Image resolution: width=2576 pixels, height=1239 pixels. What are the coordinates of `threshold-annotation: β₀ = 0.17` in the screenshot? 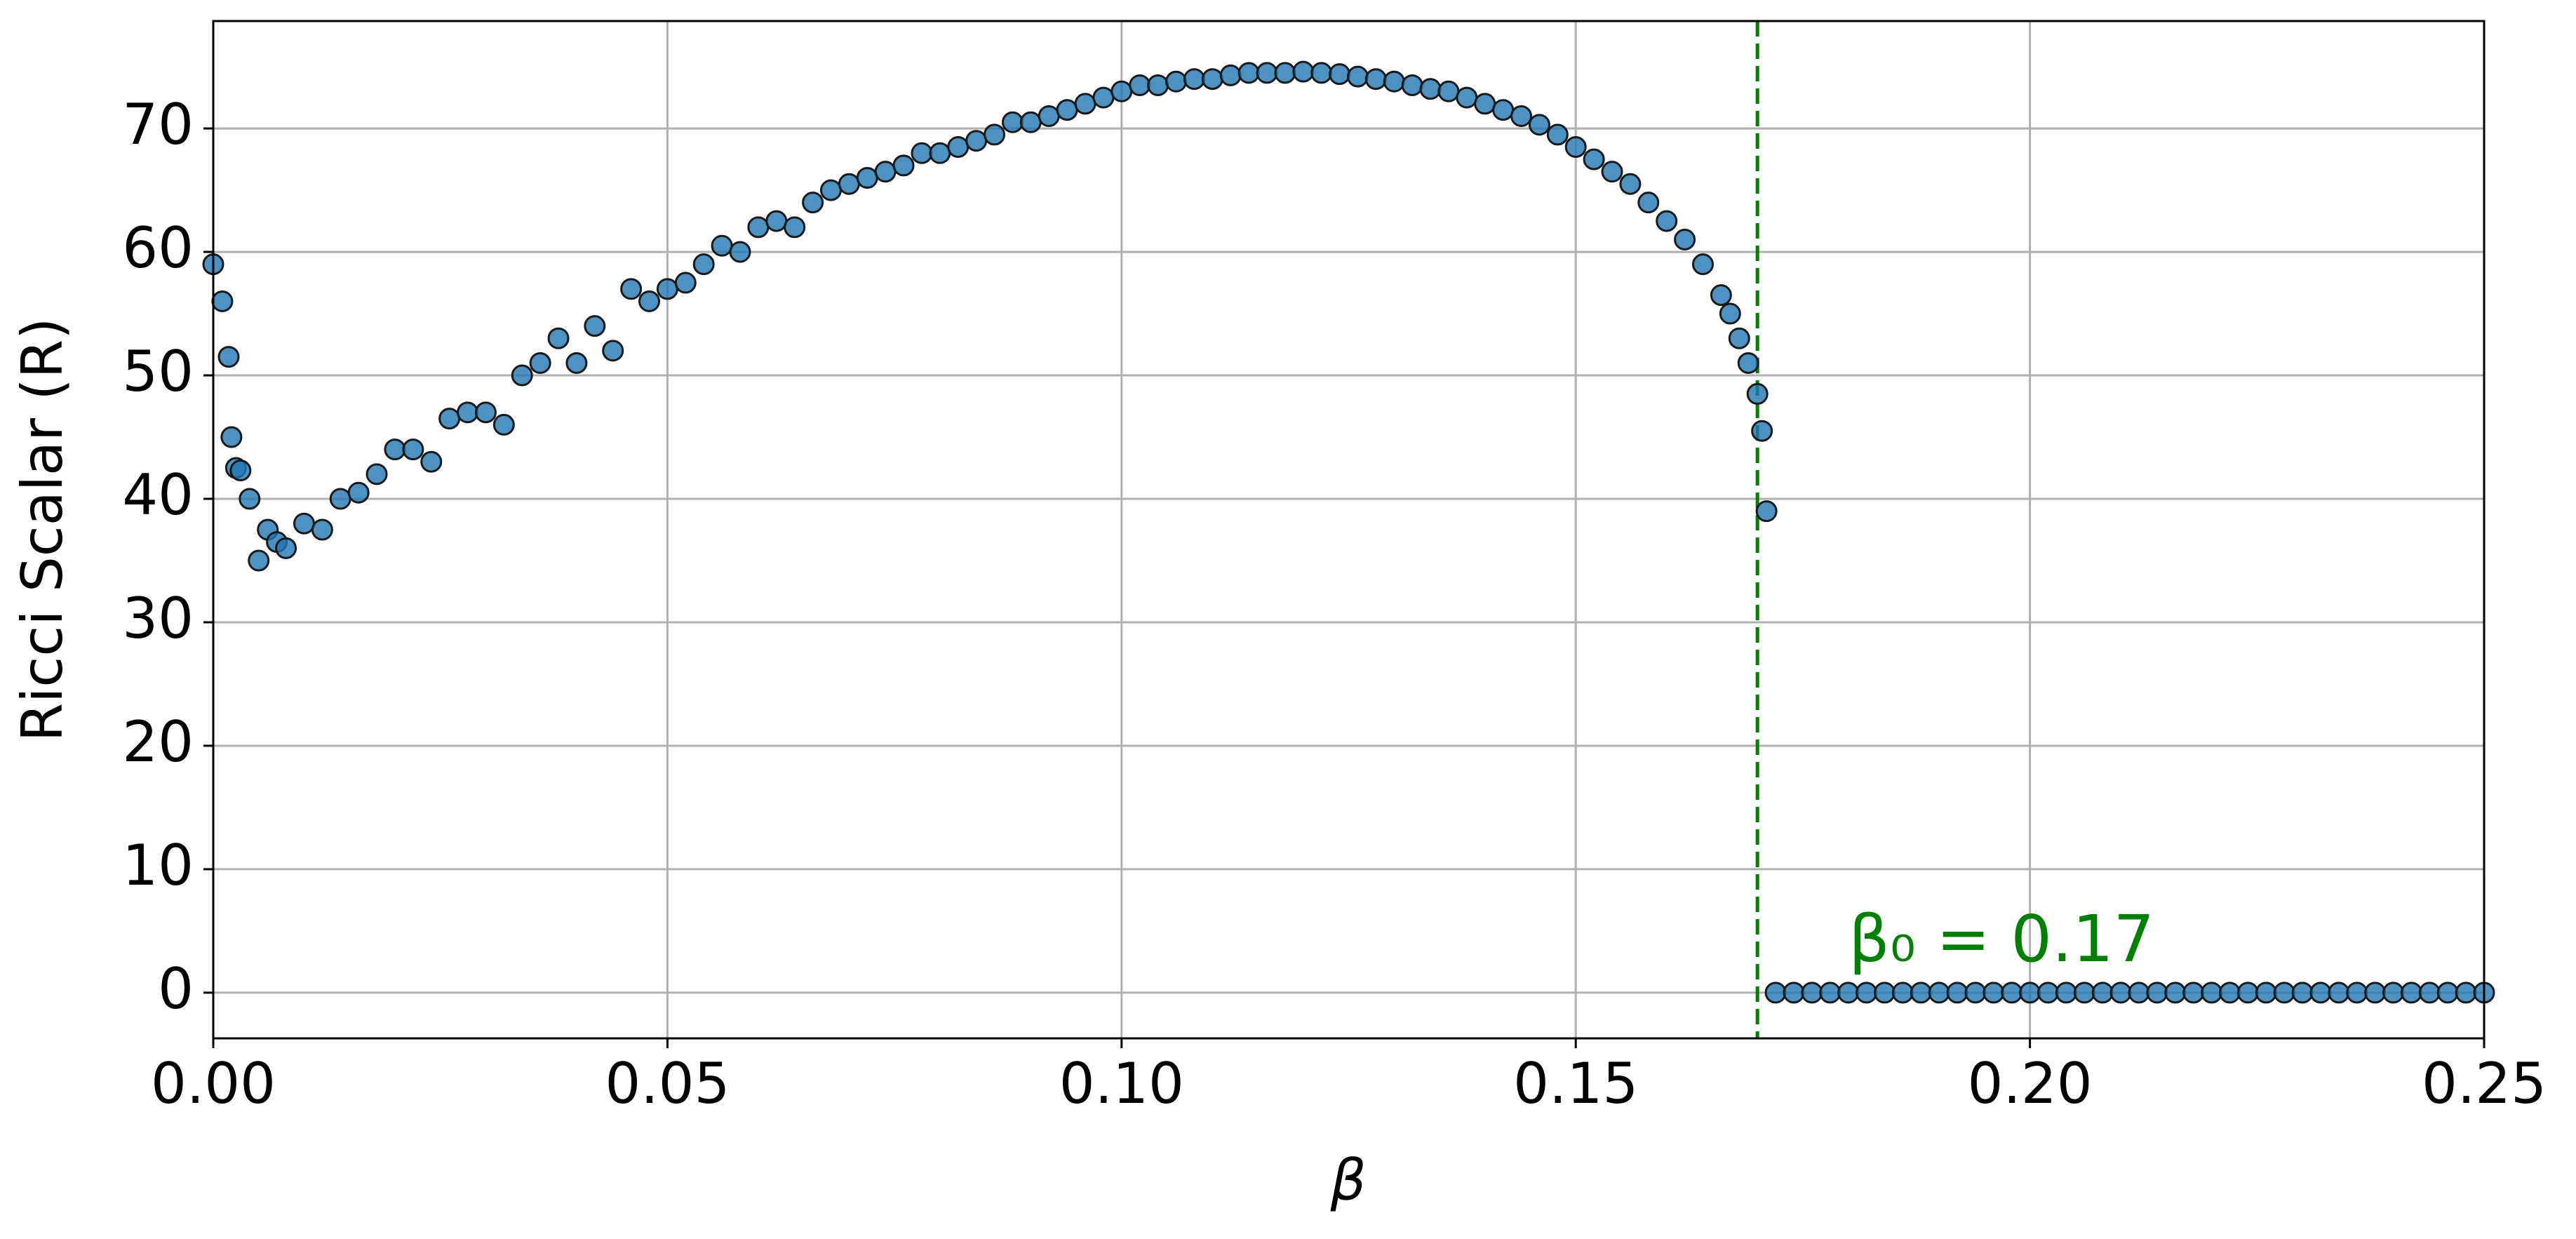 It's located at (2001, 940).